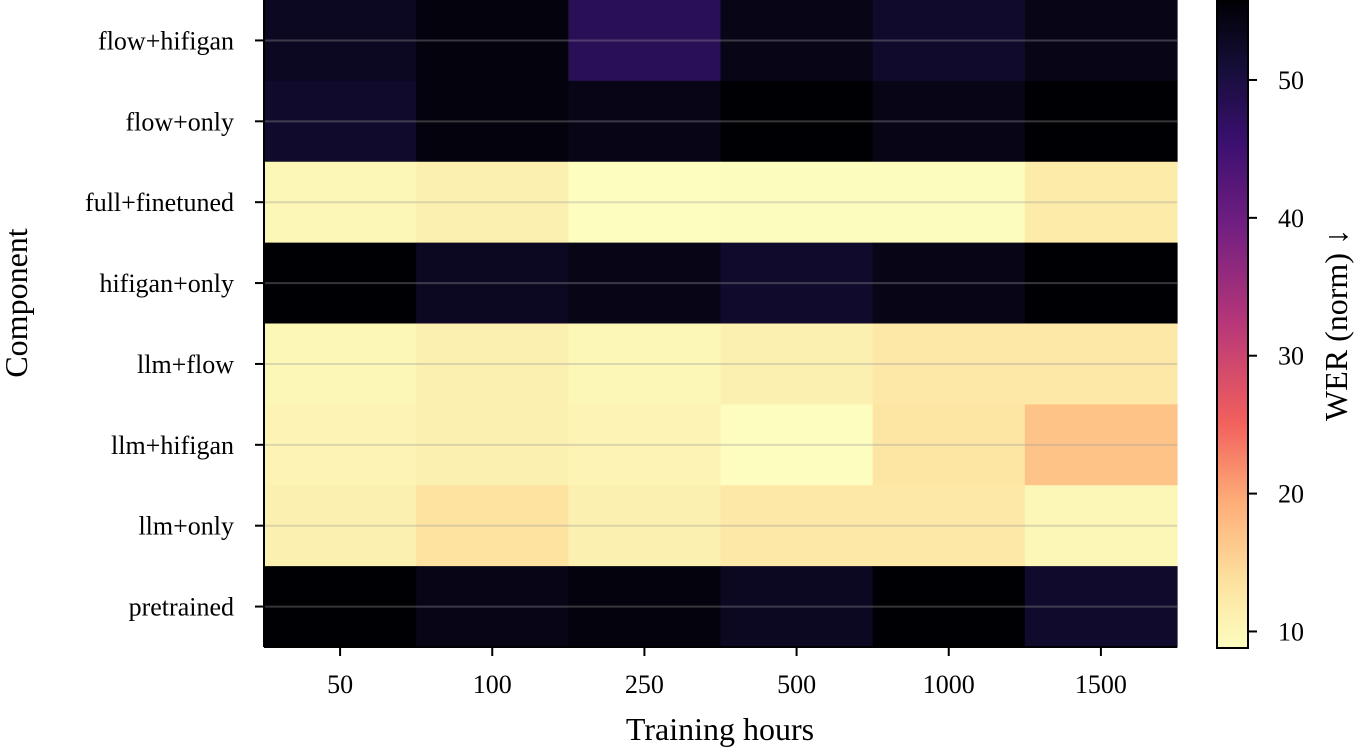  I want to click on colorbar: 10 20 30 40 50 WER (norm) ↓, so click(1285, 324).